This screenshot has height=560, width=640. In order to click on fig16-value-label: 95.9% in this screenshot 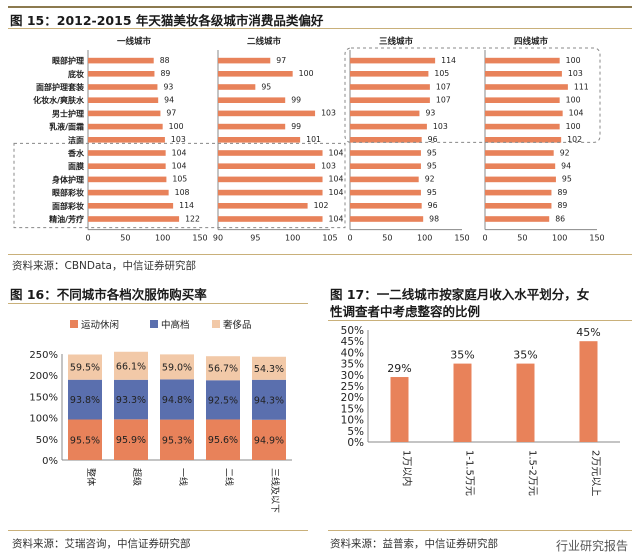, I will do `click(131, 440)`.